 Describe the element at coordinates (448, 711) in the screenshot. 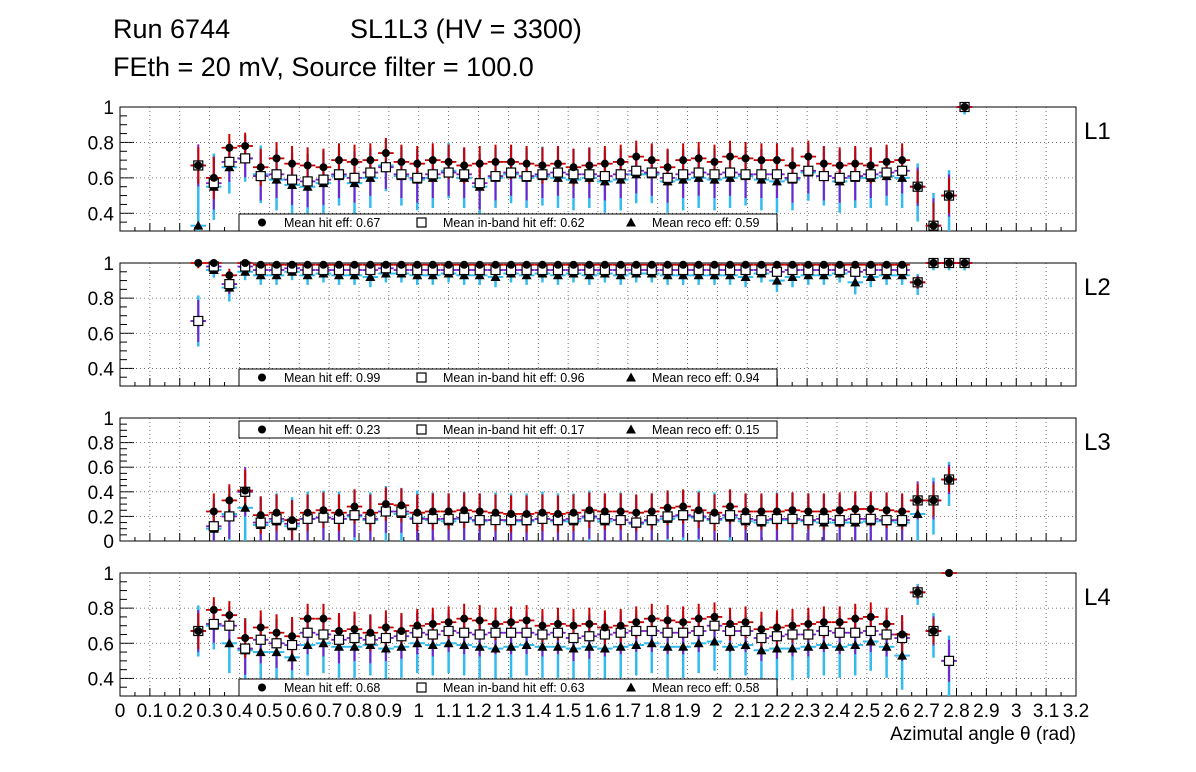

I see `x-tick-label: 1.1` at that location.